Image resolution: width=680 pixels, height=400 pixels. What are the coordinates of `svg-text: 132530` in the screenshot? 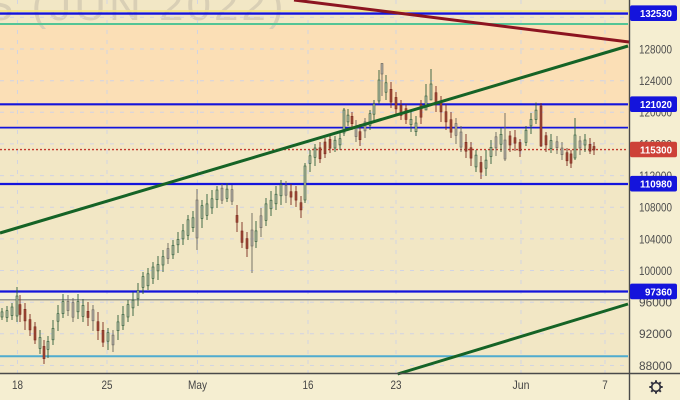 It's located at (656, 14).